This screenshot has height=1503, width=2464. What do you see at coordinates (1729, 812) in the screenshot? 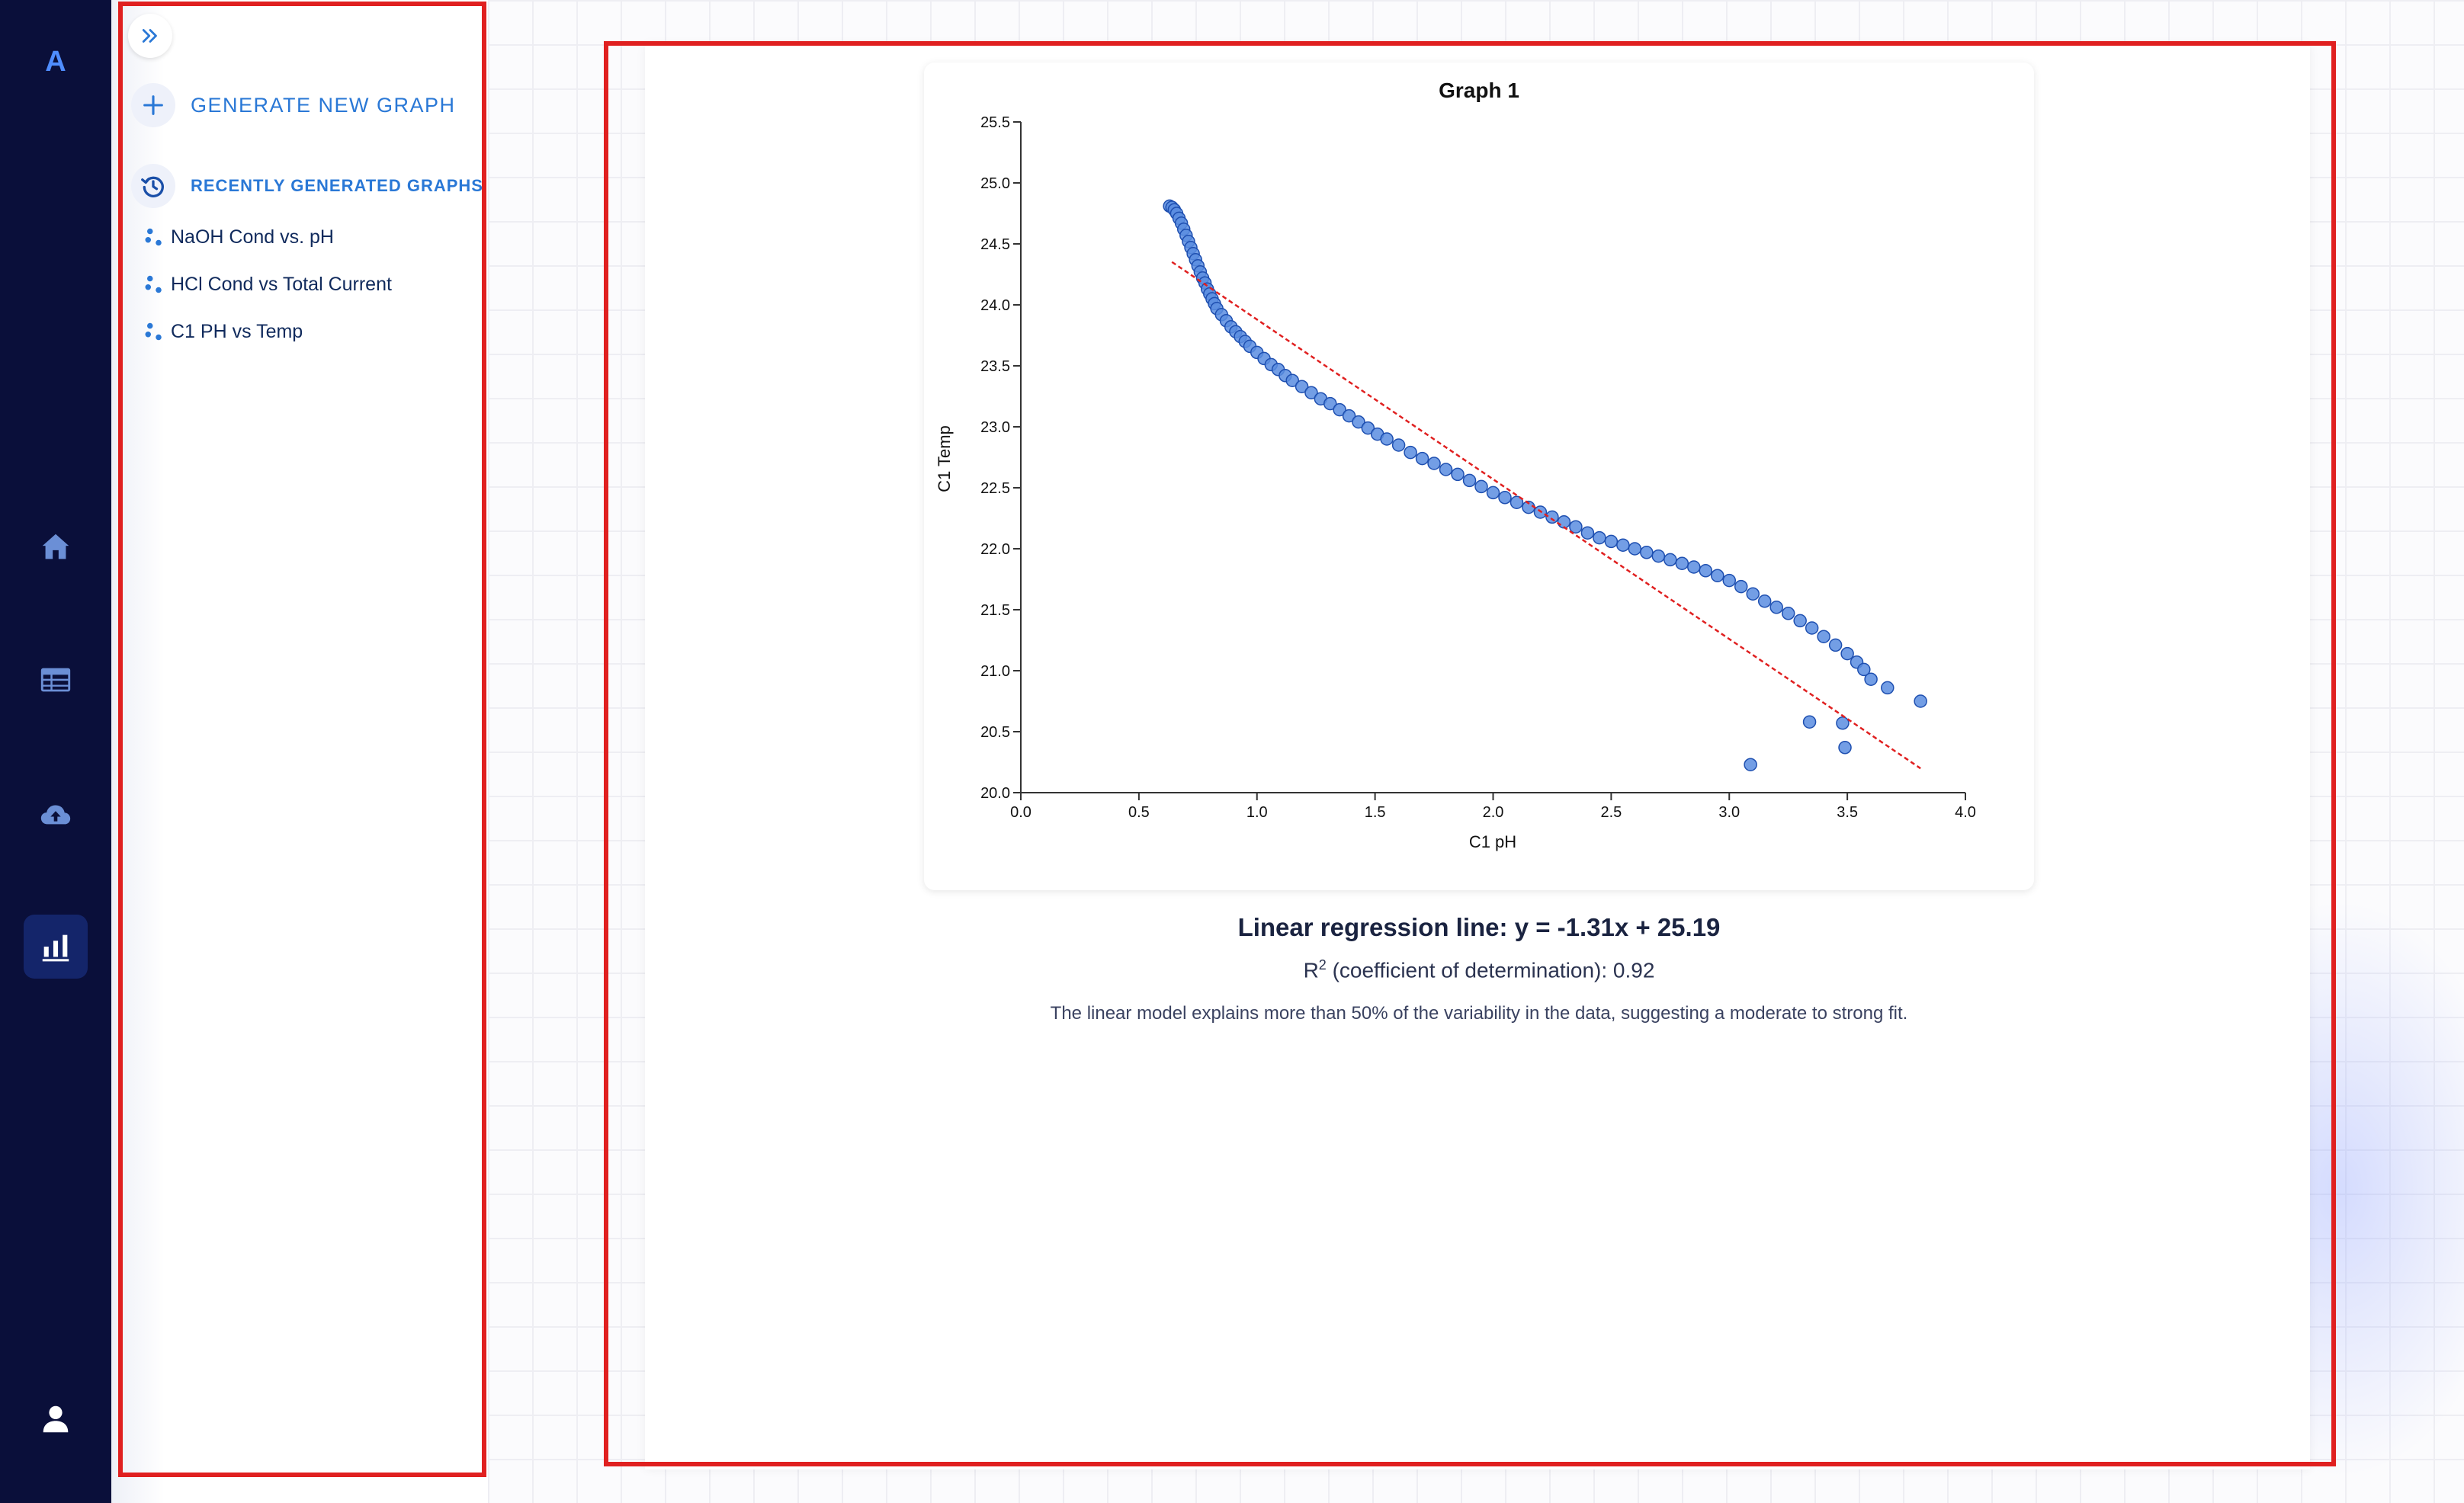
I see `x-tick-label: 3.0` at bounding box center [1729, 812].